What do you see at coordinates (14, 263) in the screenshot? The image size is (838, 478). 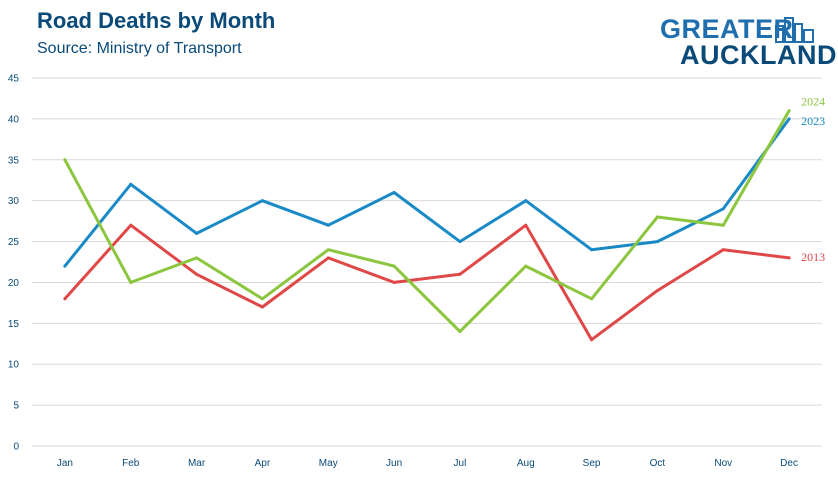 I see `y-axis-ticks: 0 5 10 15 20 25 30 35 40 45` at bounding box center [14, 263].